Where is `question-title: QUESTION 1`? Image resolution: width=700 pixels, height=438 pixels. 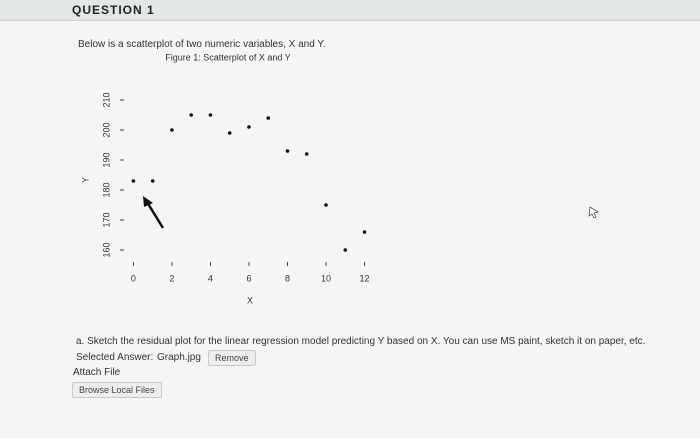 question-title: QUESTION 1 is located at coordinates (113, 10).